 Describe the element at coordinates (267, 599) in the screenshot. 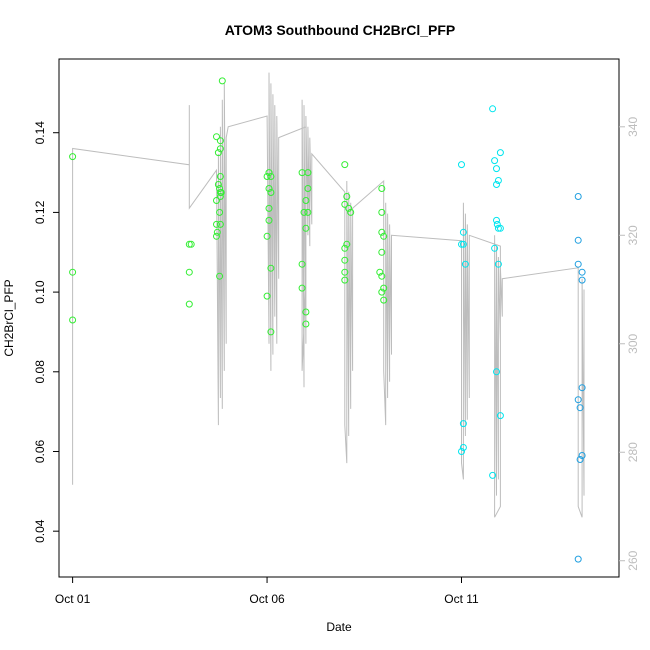

I see `x-tick-label: Oct 06` at that location.